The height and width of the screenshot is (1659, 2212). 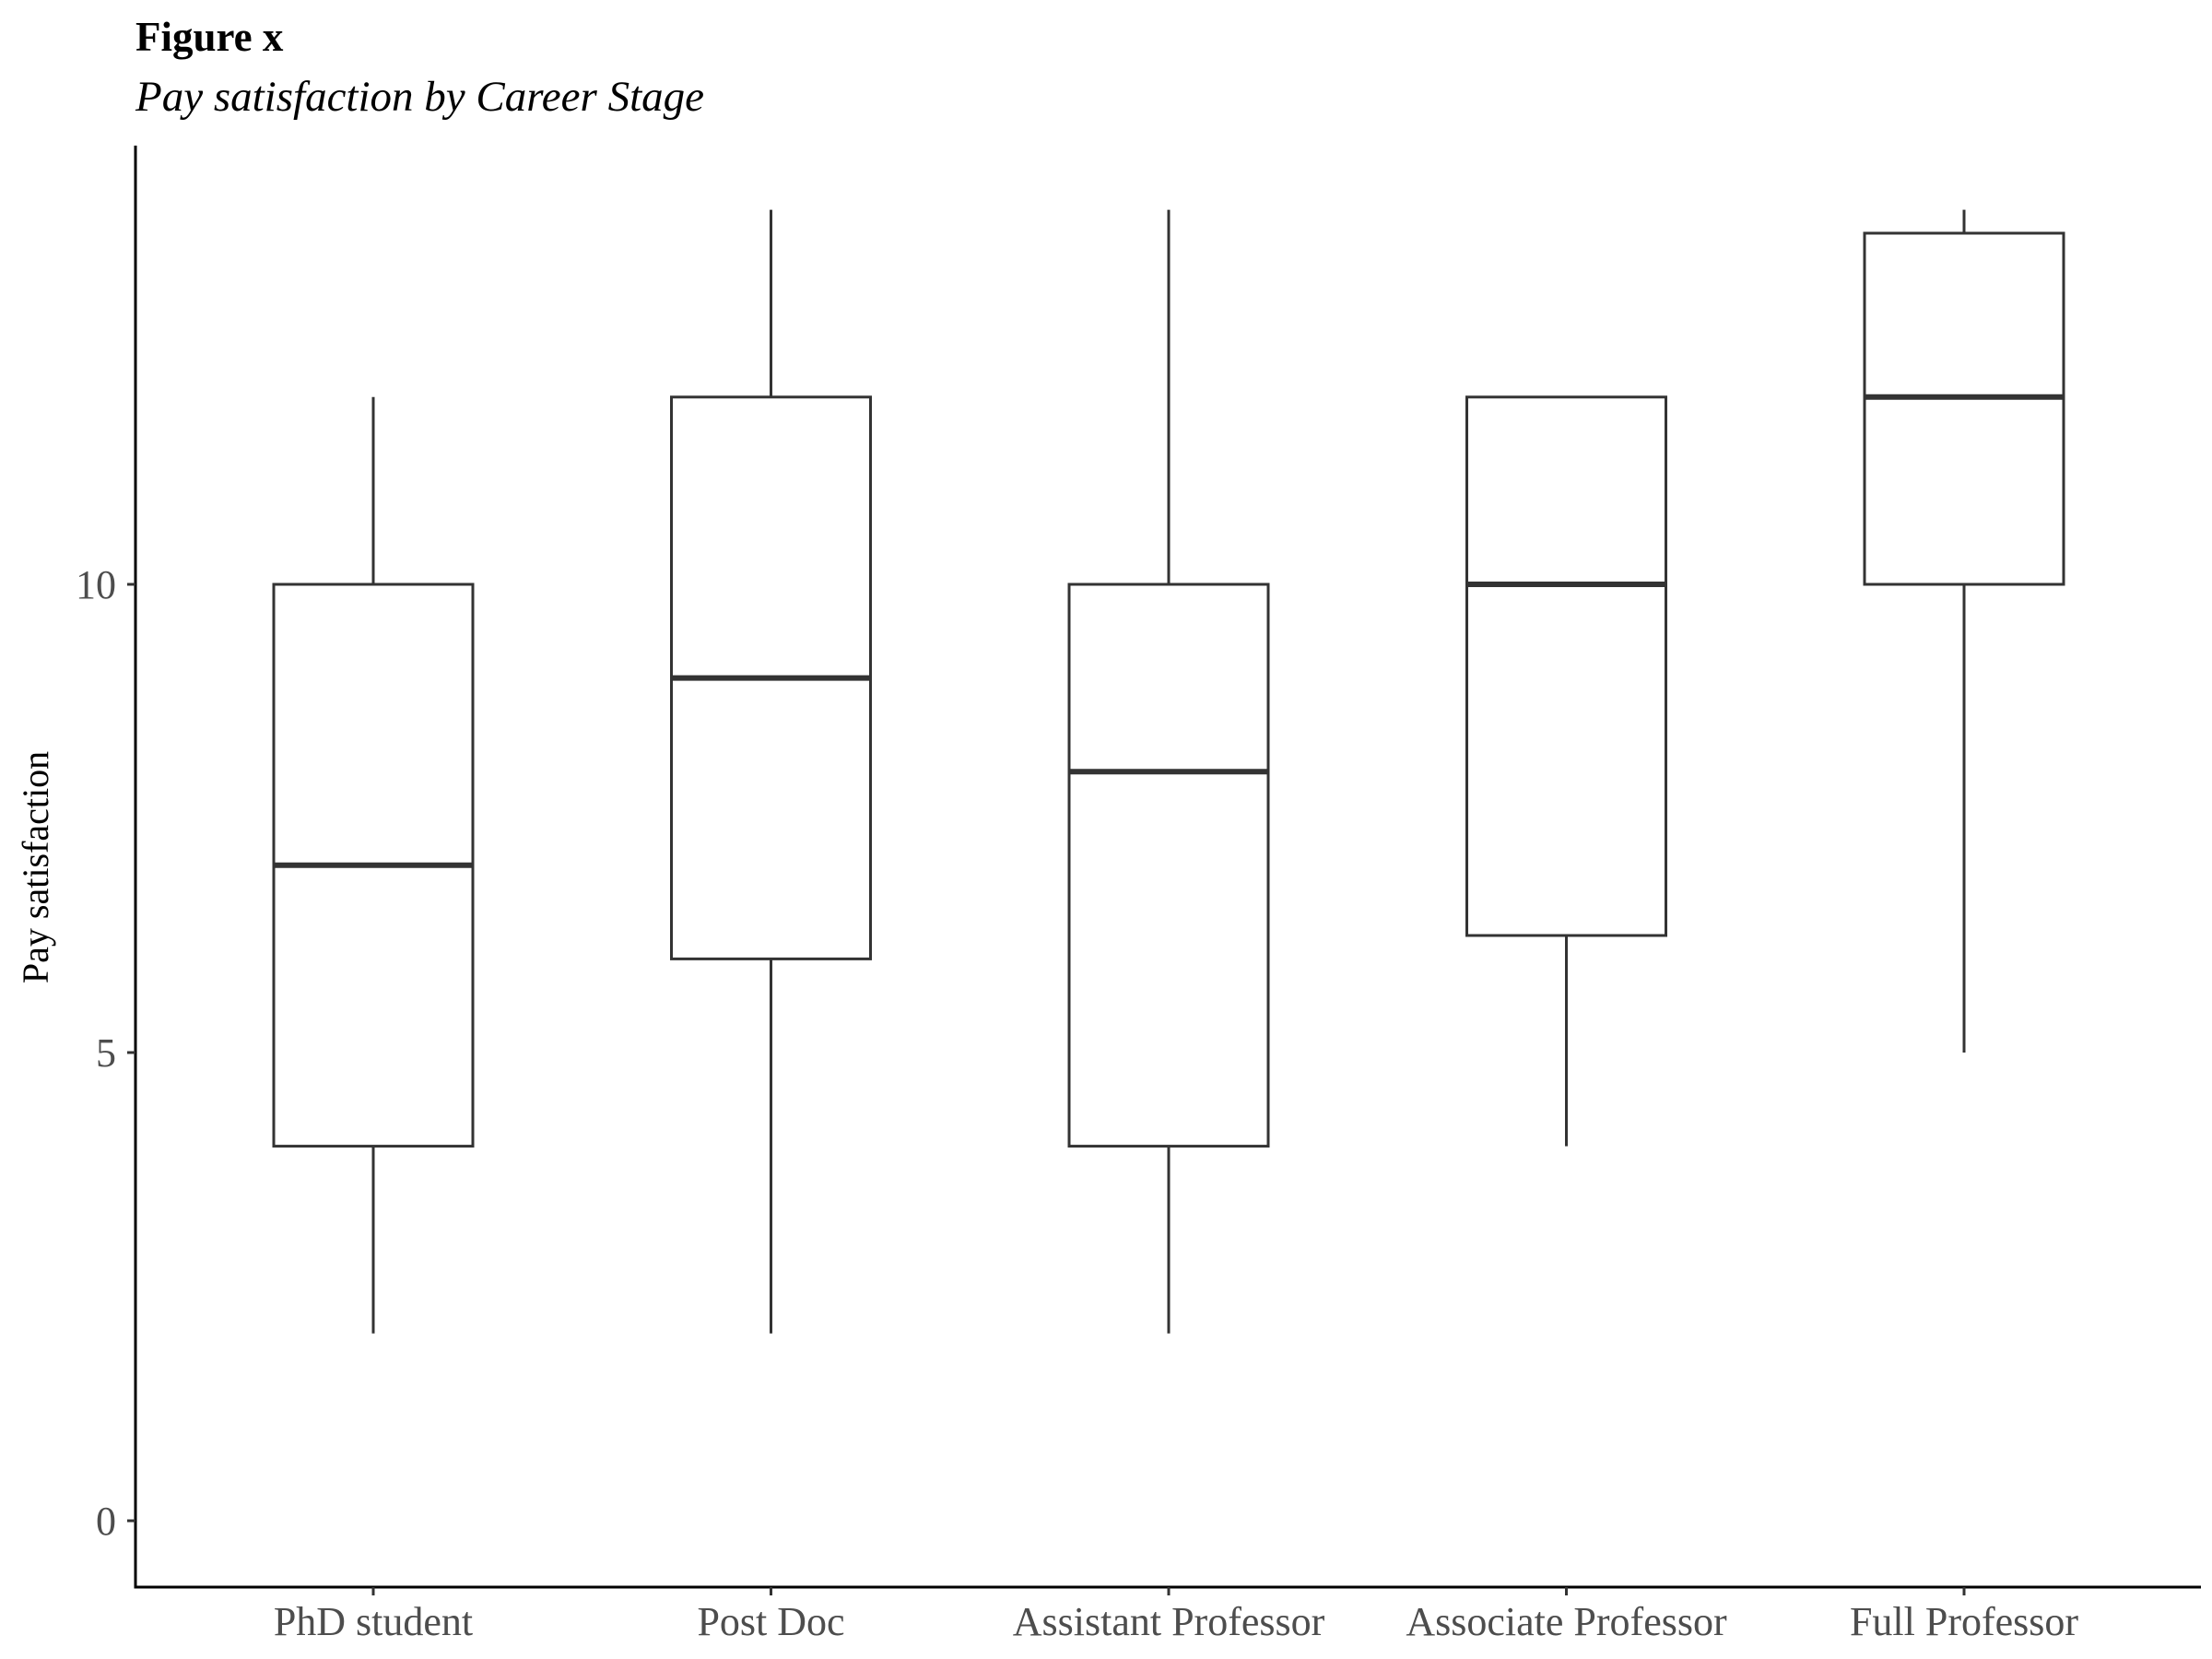 I want to click on y-ticks-layer: 0 5 10, so click(x=105, y=1053).